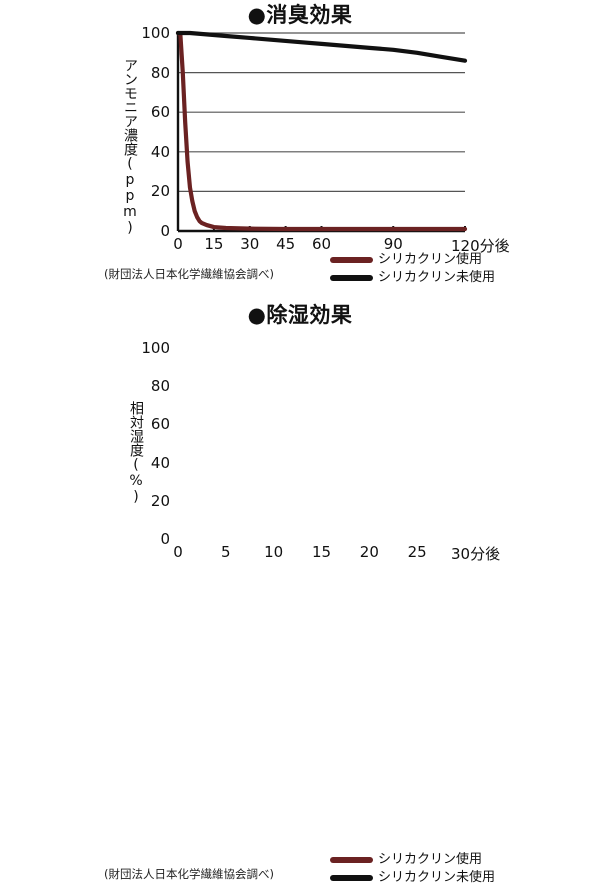  Describe the element at coordinates (189, 874) in the screenshot. I see `source-note-humidity: (財団法人日本化学繊維協会調べ)` at that location.